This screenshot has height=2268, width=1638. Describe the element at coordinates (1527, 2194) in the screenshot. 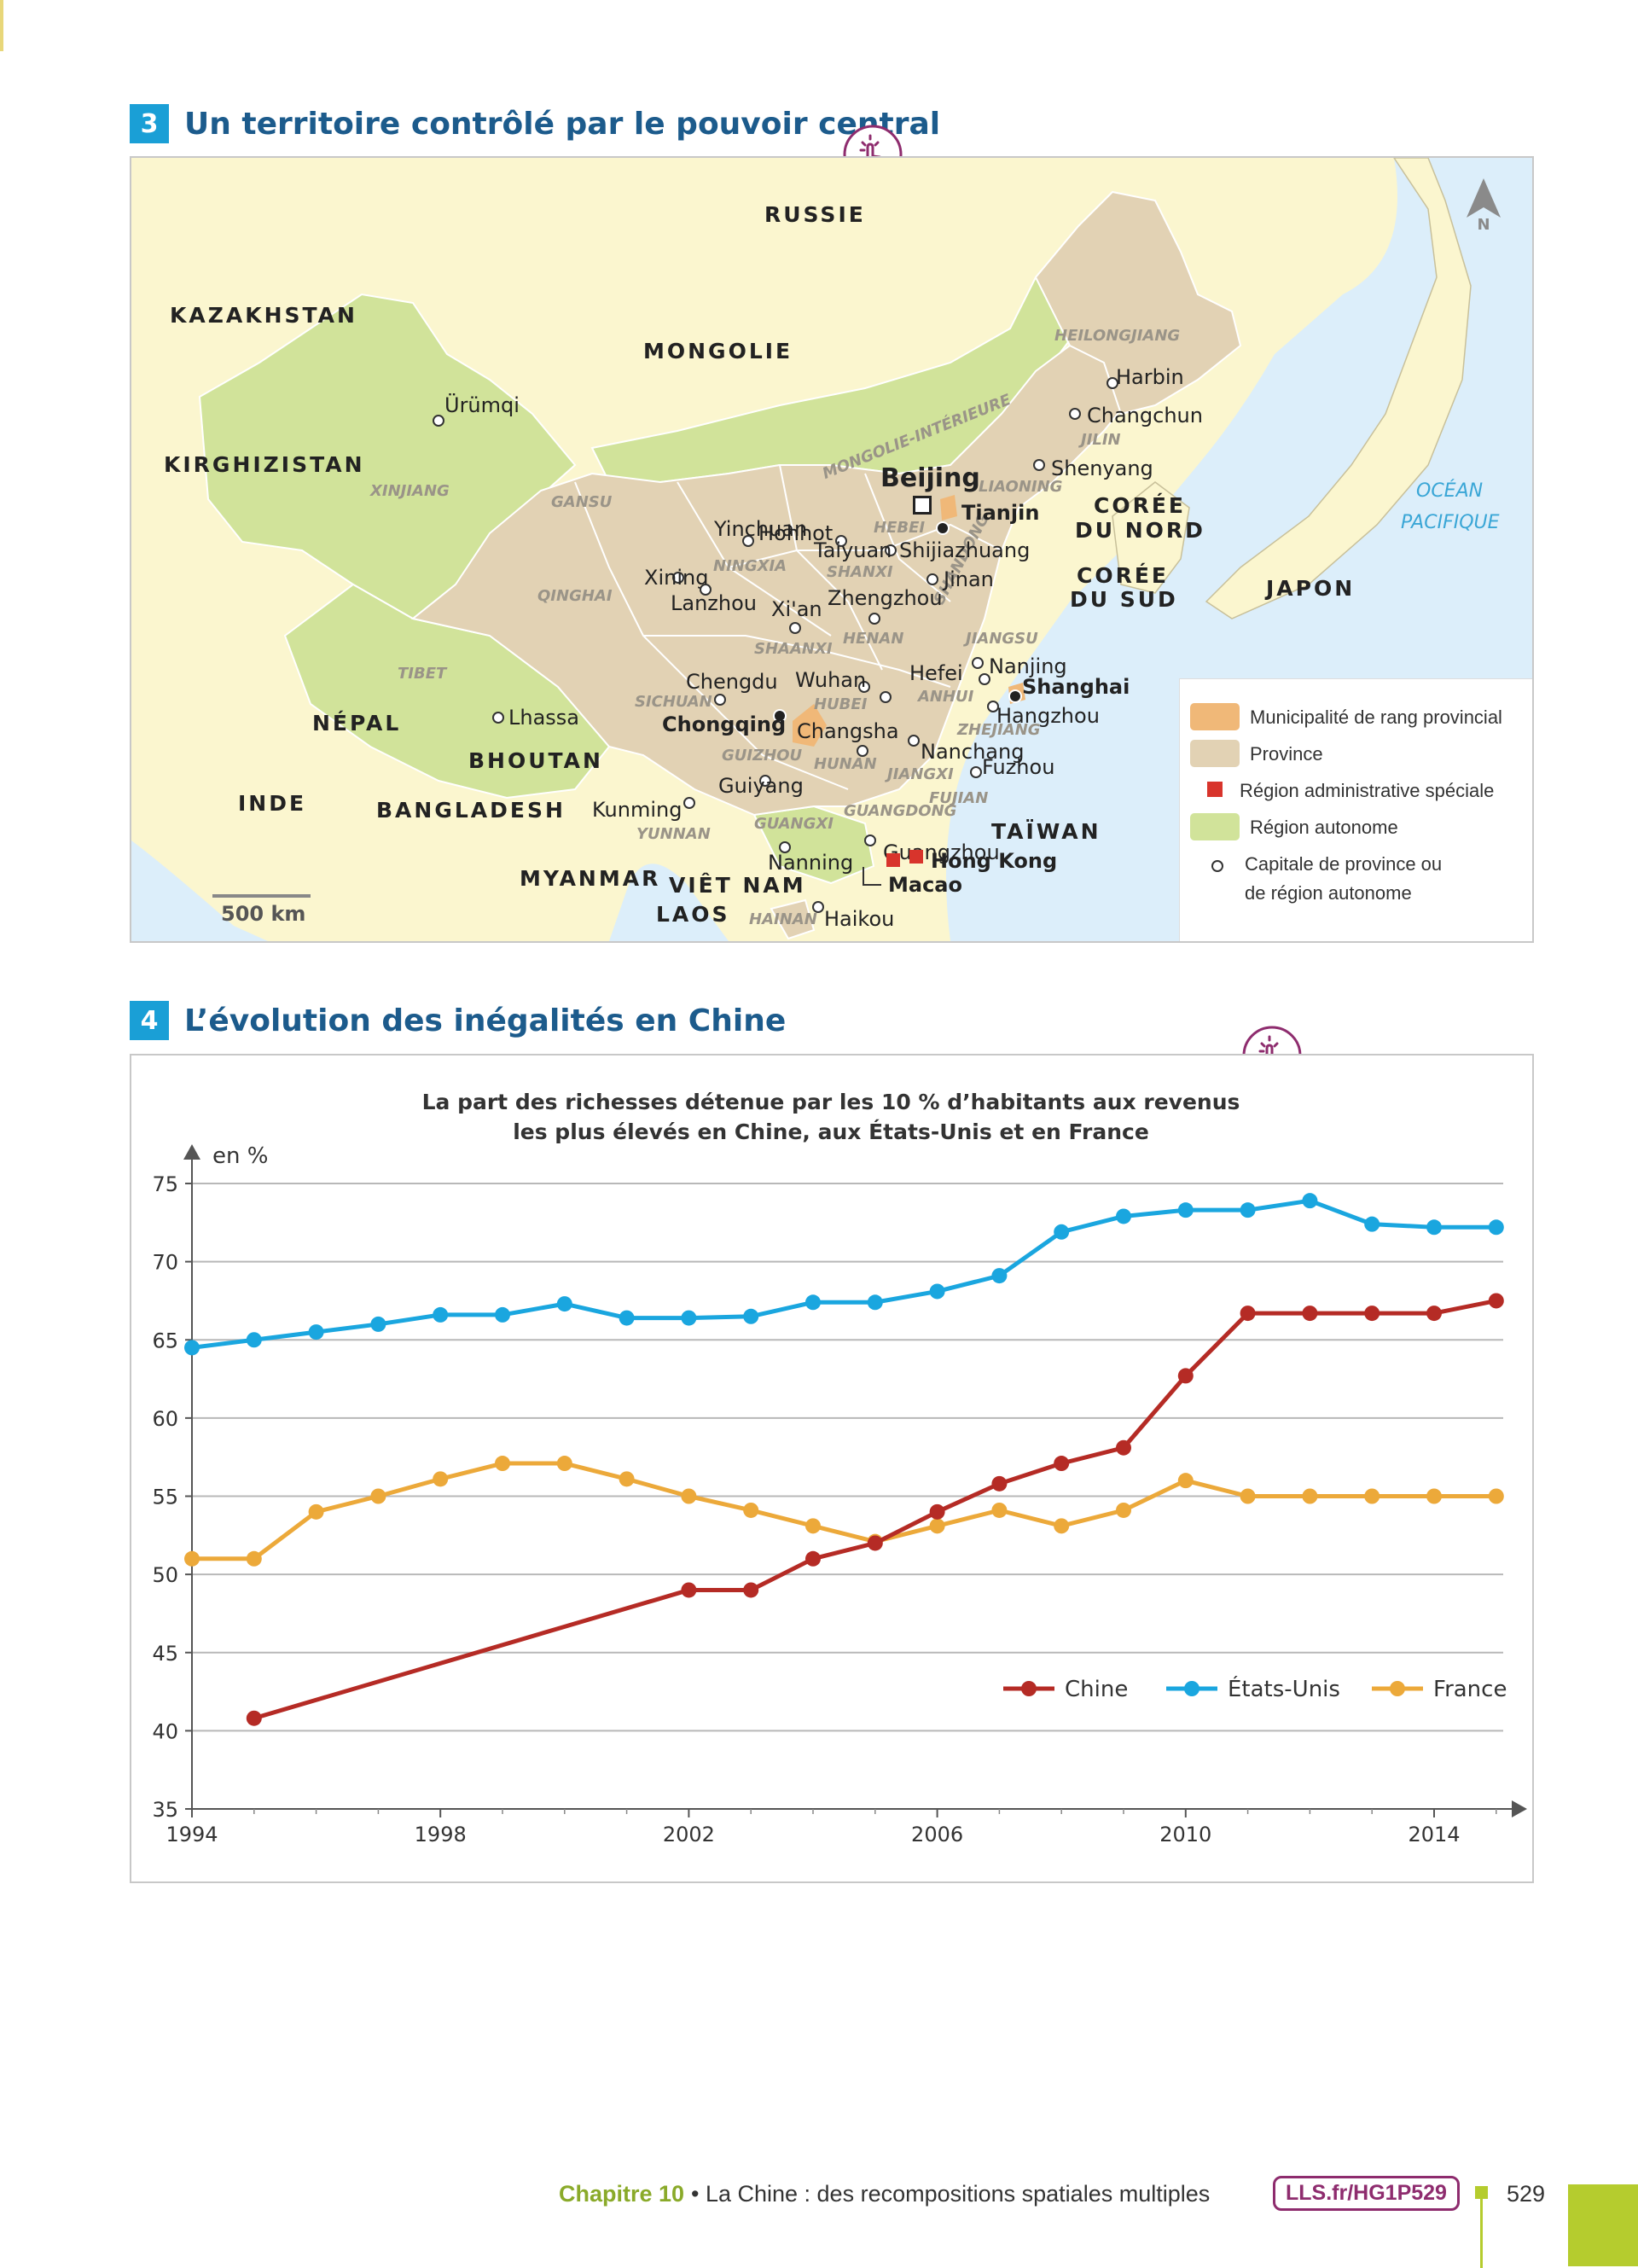

I see `page-number: 529` at that location.